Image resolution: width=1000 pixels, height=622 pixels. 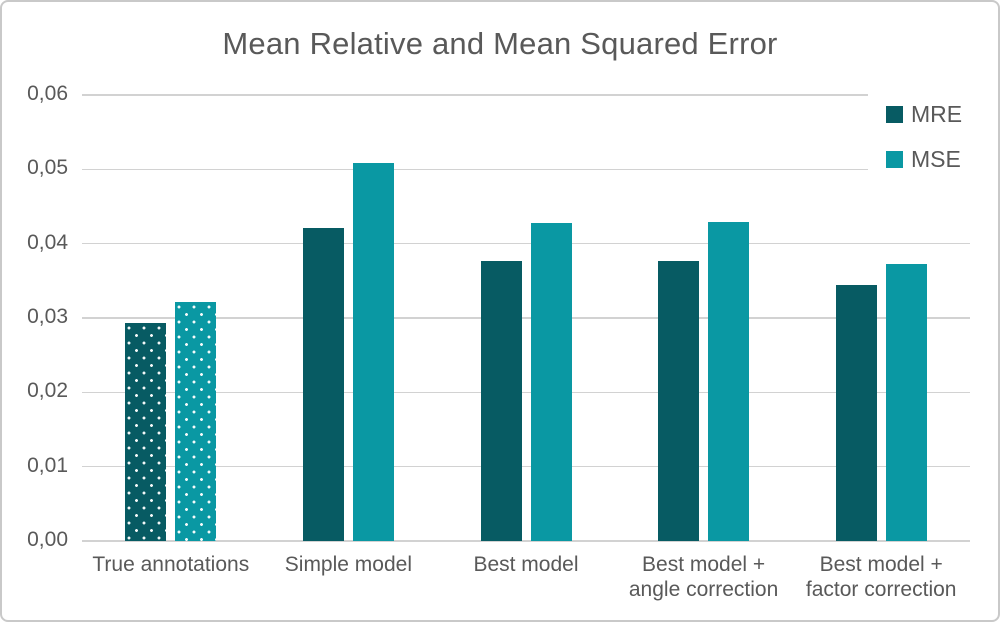 What do you see at coordinates (171, 564) in the screenshot?
I see `x-axis-label-0: True annotations` at bounding box center [171, 564].